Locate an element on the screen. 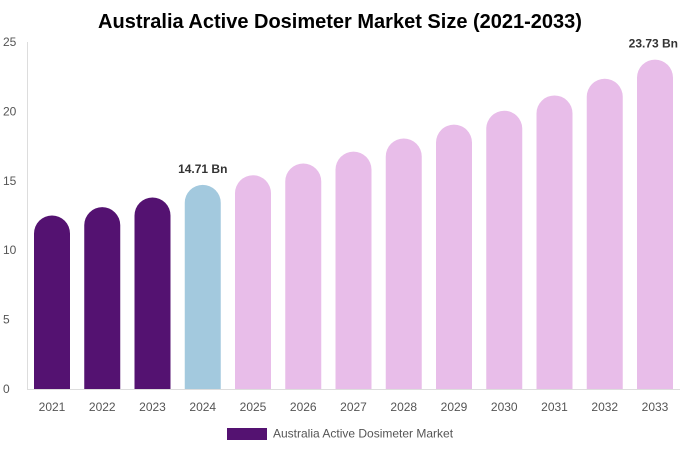 This screenshot has height=450, width=680. x-tick-label: 2032 is located at coordinates (604, 407).